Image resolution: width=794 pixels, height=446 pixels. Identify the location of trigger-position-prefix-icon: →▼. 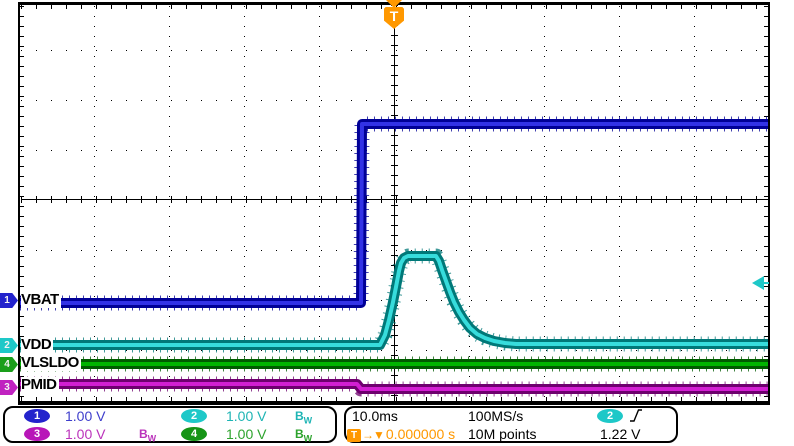
(373, 435).